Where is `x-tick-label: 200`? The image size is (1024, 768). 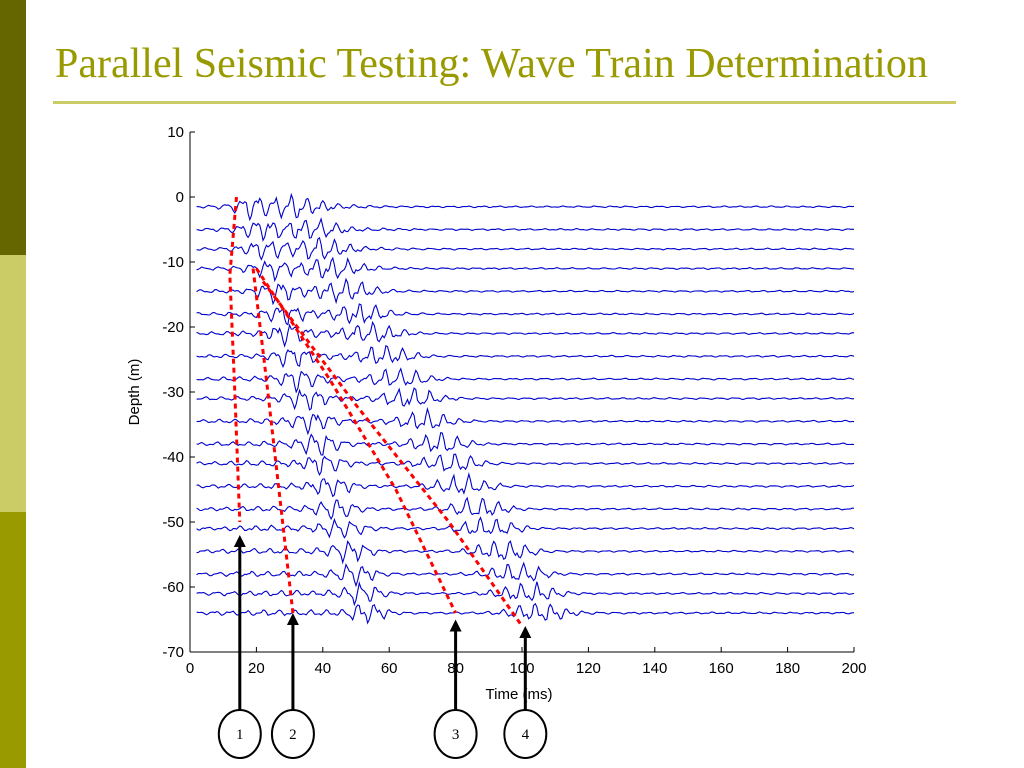
x-tick-label: 200 is located at coordinates (853, 668).